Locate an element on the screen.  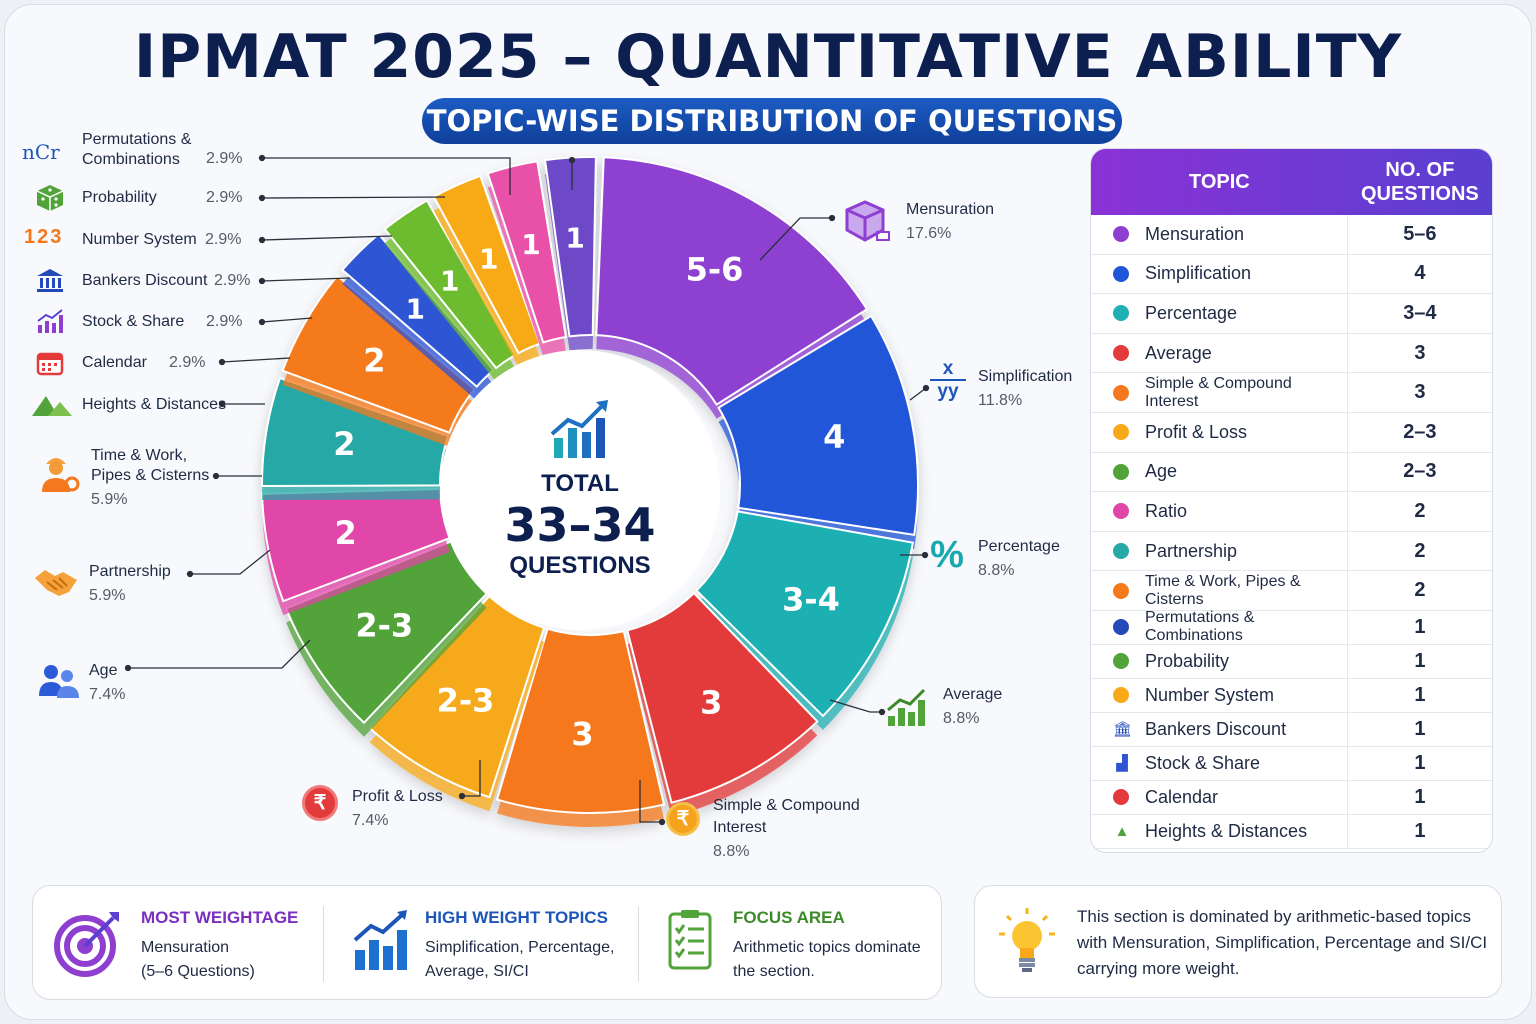
label-age-name: Age is located at coordinates (103, 670).